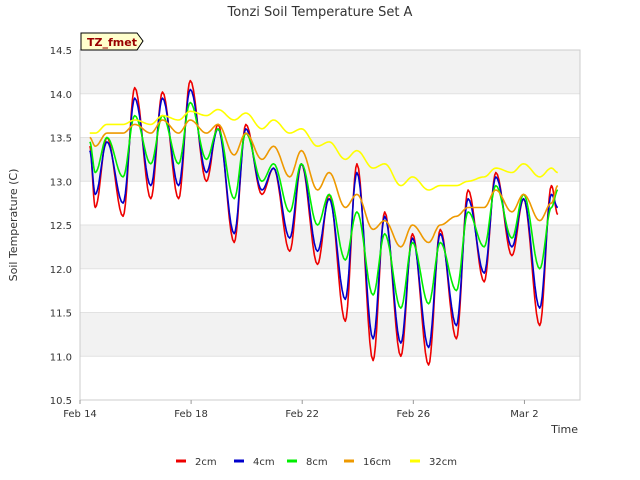  I want to click on legend-label-2cm: 2cm, so click(206, 462).